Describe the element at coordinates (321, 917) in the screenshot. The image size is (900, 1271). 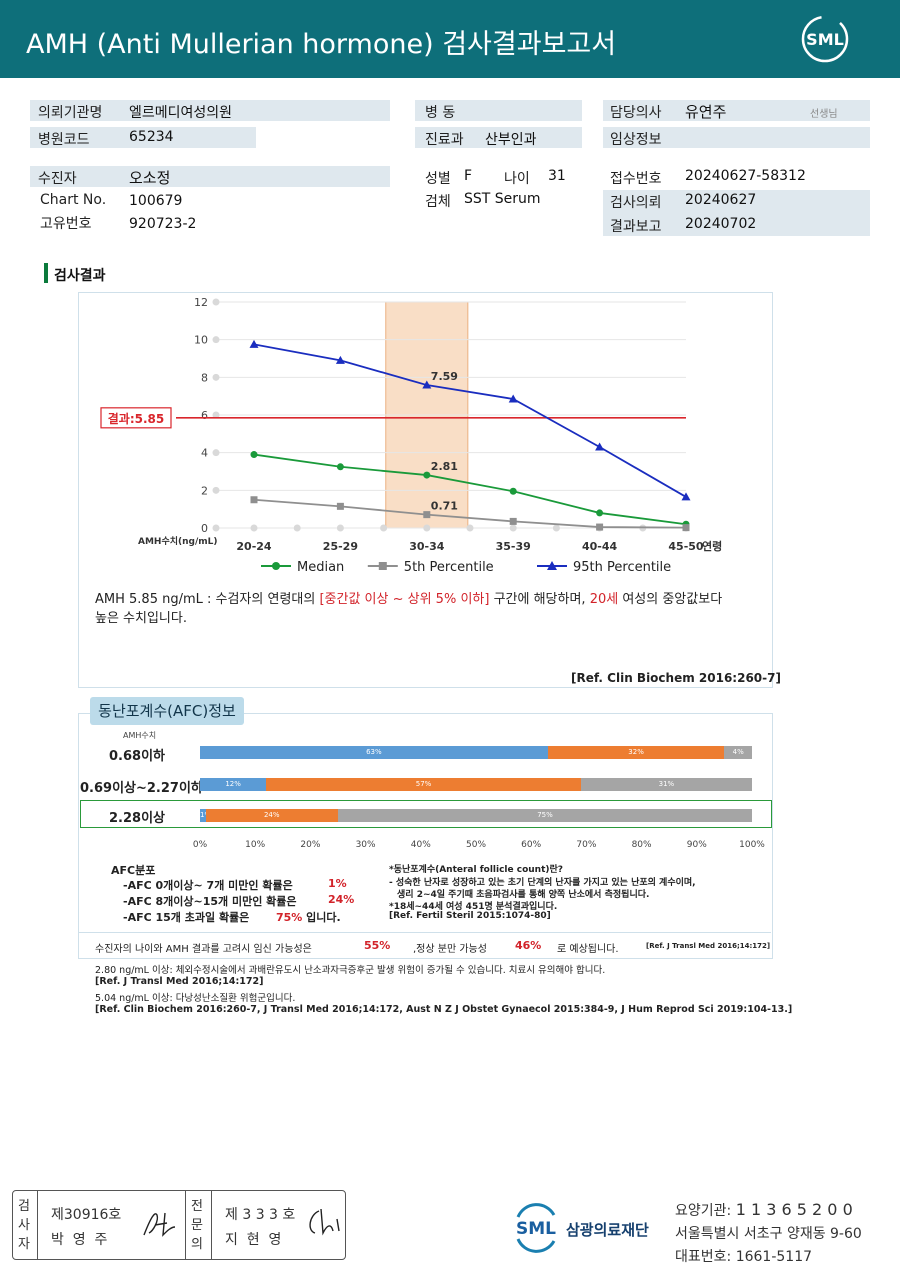
I see `afc-dist-suffix-2: 입니다.` at that location.